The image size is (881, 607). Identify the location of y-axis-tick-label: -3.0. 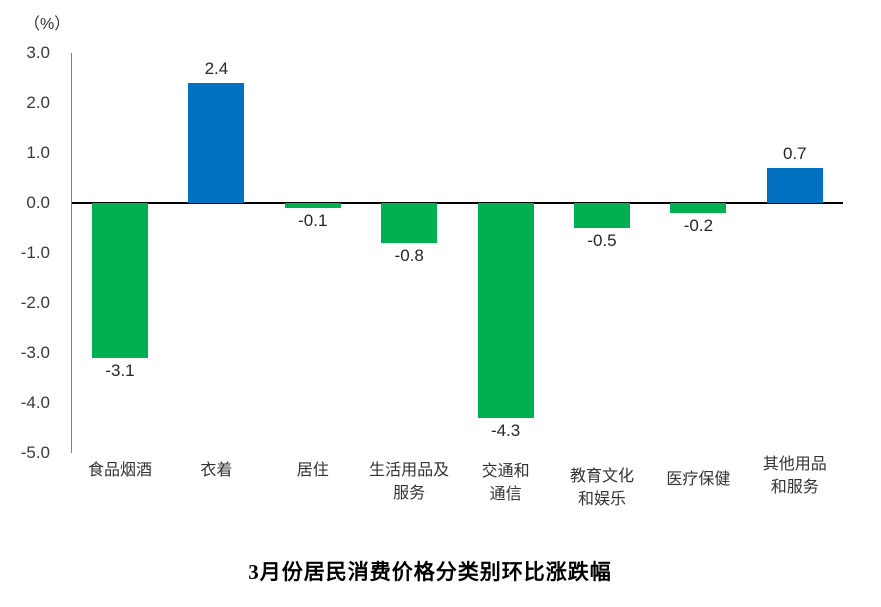
(35, 352).